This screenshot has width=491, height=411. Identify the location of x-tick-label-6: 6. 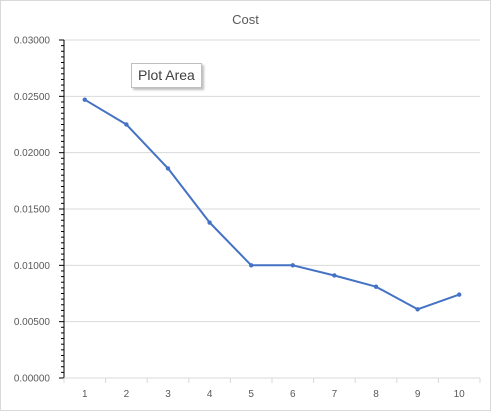
(293, 394).